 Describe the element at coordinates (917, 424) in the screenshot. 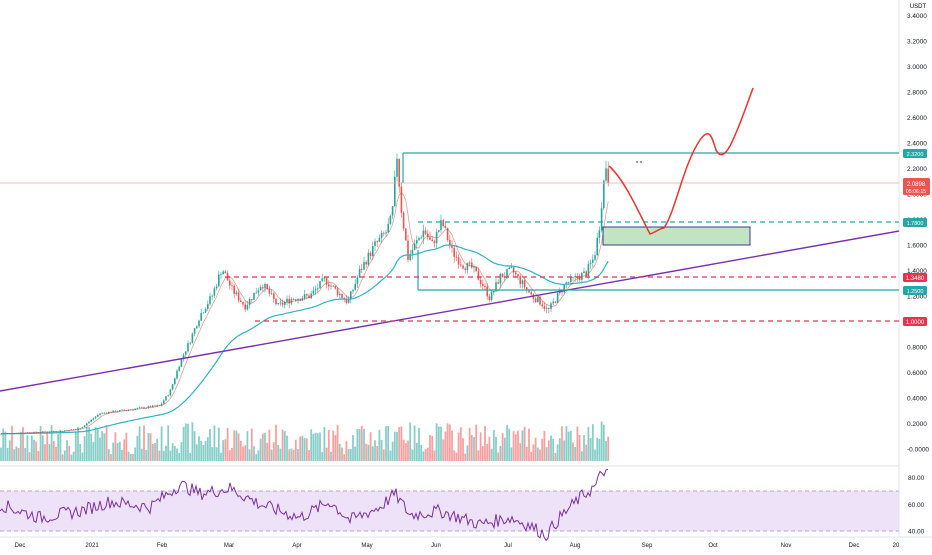

I see `price-tick-label: 0.2000` at that location.